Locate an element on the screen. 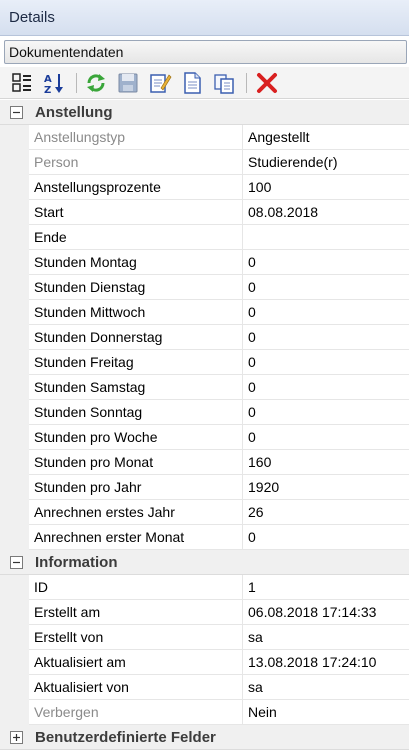  property-value: Nein is located at coordinates (262, 712).